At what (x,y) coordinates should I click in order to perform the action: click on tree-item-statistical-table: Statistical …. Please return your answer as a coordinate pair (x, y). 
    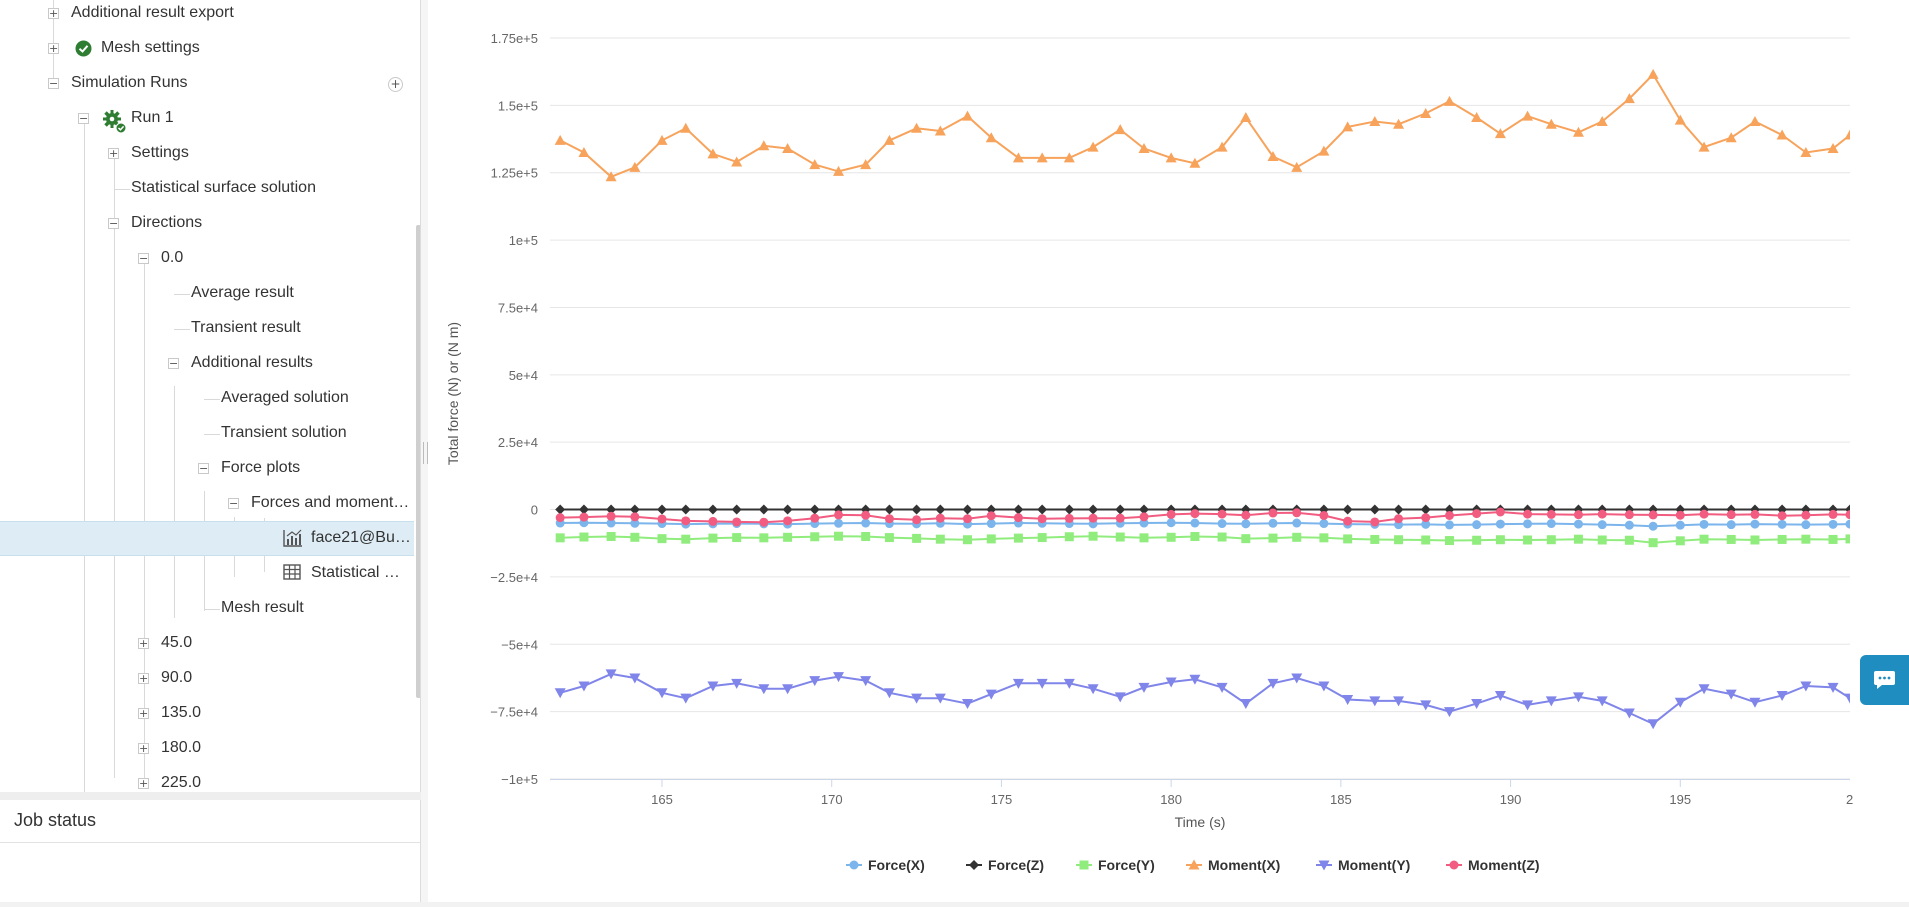
    Looking at the image, I should click on (355, 572).